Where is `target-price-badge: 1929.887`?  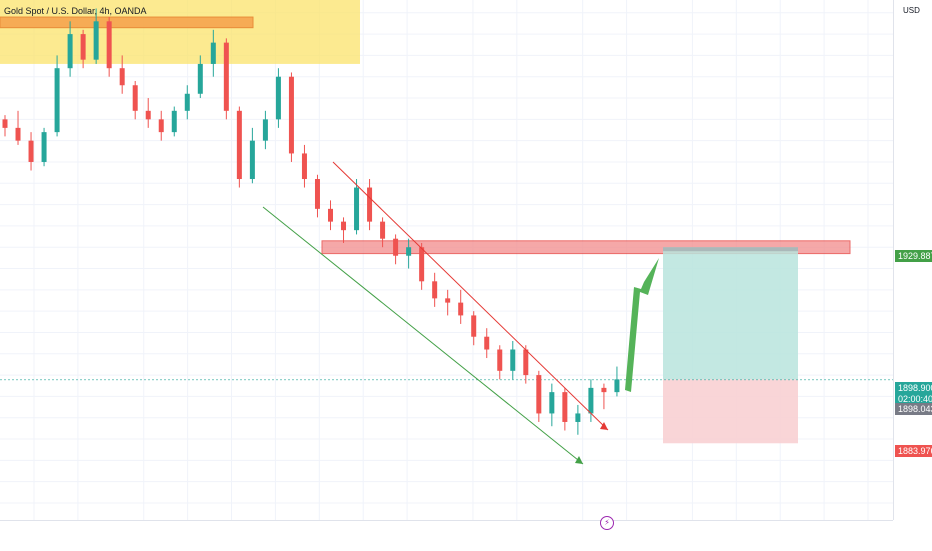 target-price-badge: 1929.887 is located at coordinates (913, 256).